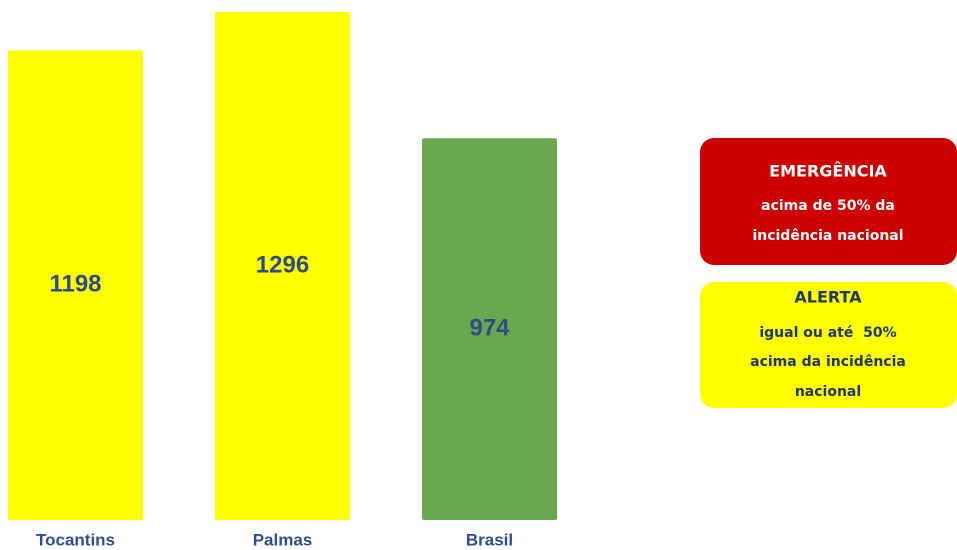 The image size is (957, 550). Describe the element at coordinates (827, 333) in the screenshot. I see `legend-text: igual ou até 50%` at that location.